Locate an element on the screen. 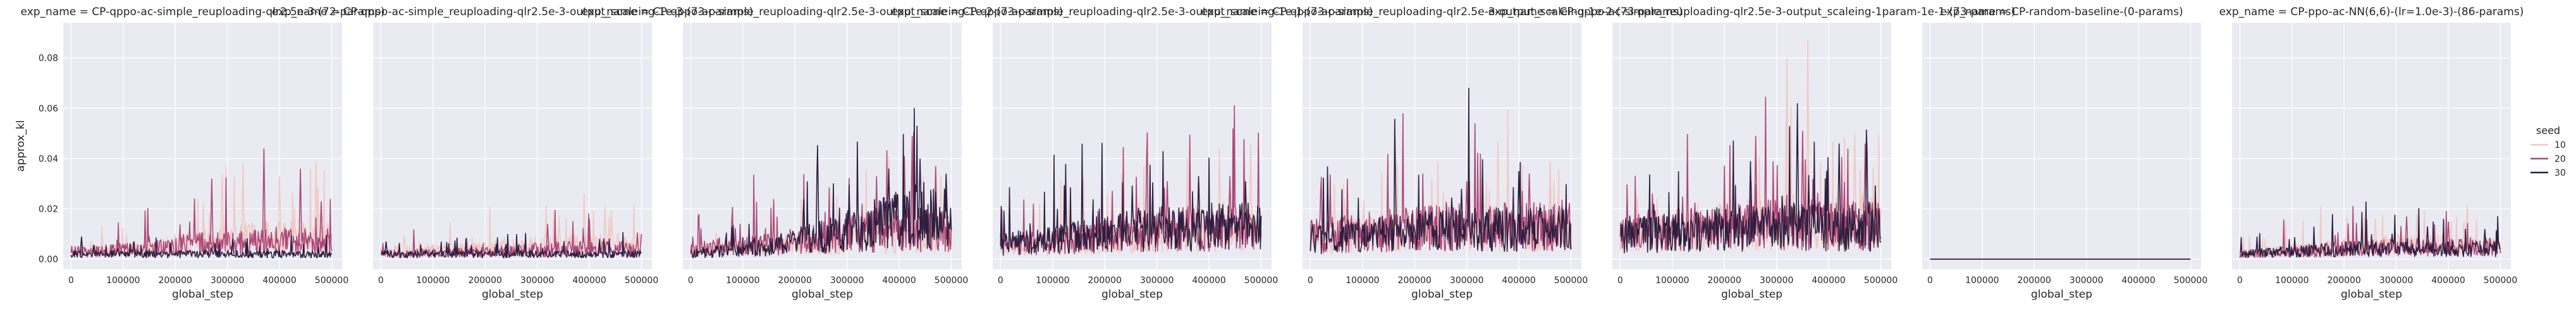 This screenshot has height=316, width=2576. legend-label-seed-30: 30 is located at coordinates (2560, 173).